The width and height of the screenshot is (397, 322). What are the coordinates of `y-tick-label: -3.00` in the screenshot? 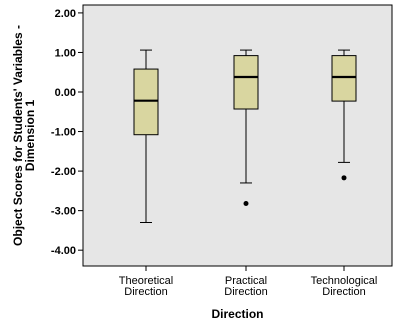 It's located at (63, 212).